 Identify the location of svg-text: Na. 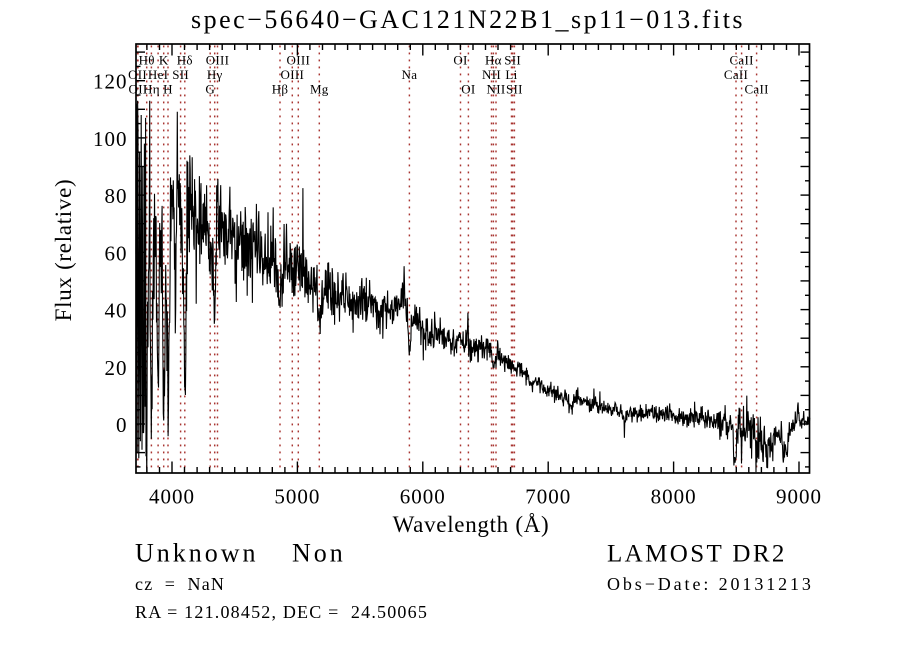
(410, 74).